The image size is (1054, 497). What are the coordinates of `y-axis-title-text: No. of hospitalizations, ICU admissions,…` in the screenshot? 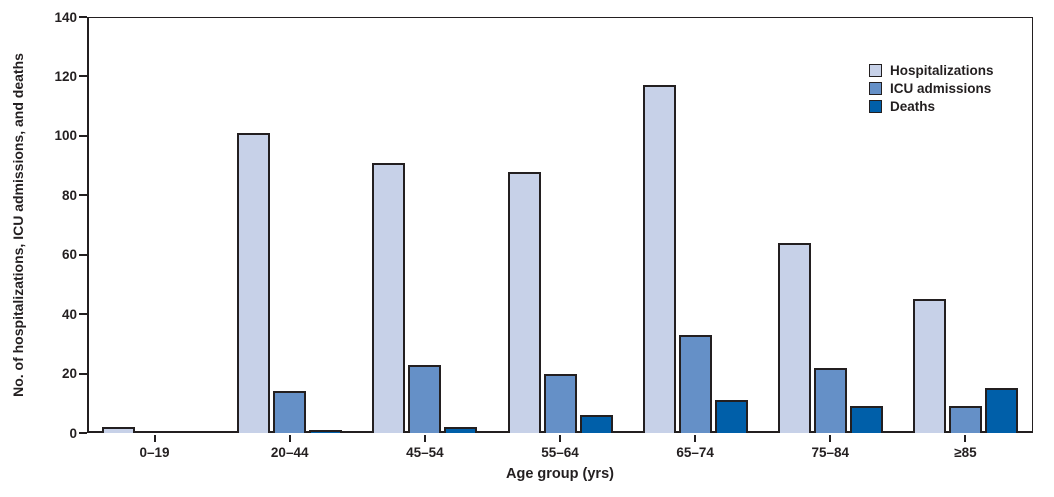 It's located at (18, 225).